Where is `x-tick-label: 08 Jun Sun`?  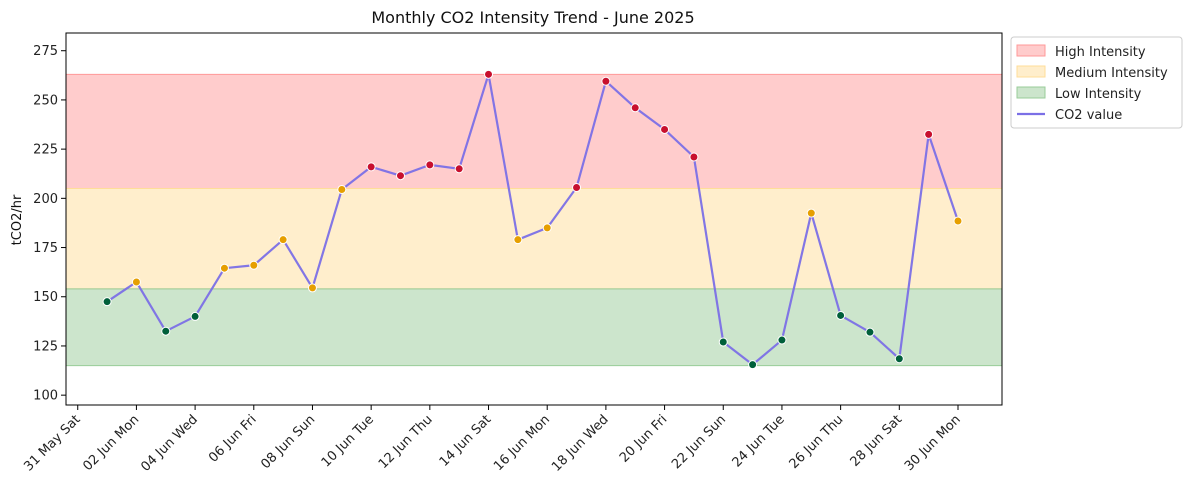
x-tick-label: 08 Jun Sun is located at coordinates (288, 442).